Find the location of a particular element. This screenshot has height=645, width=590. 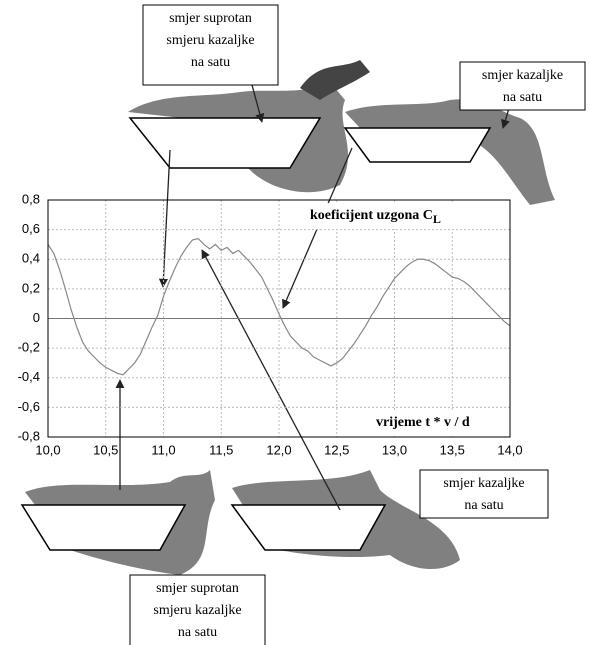

x-tick-label: 12,0 is located at coordinates (278, 449).